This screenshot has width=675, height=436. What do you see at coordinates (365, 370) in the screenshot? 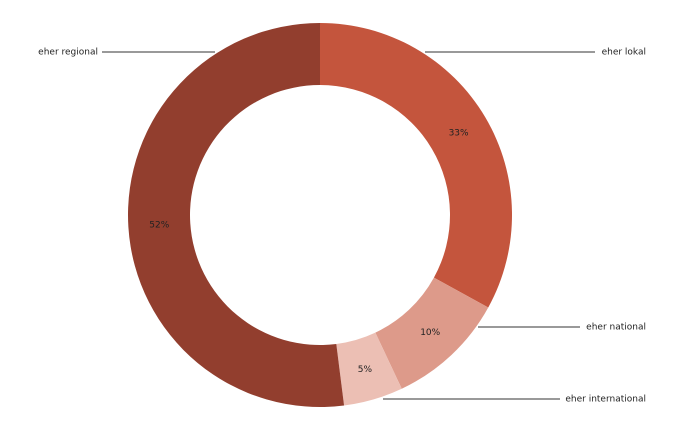
I see `value-label: 5%` at bounding box center [365, 370].